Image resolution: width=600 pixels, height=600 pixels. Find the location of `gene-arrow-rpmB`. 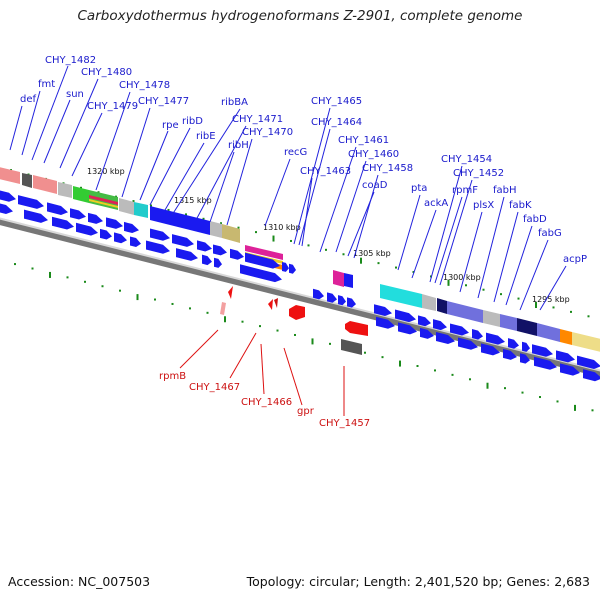

gene-arrow-rpmB is located at coordinates (230, 292).